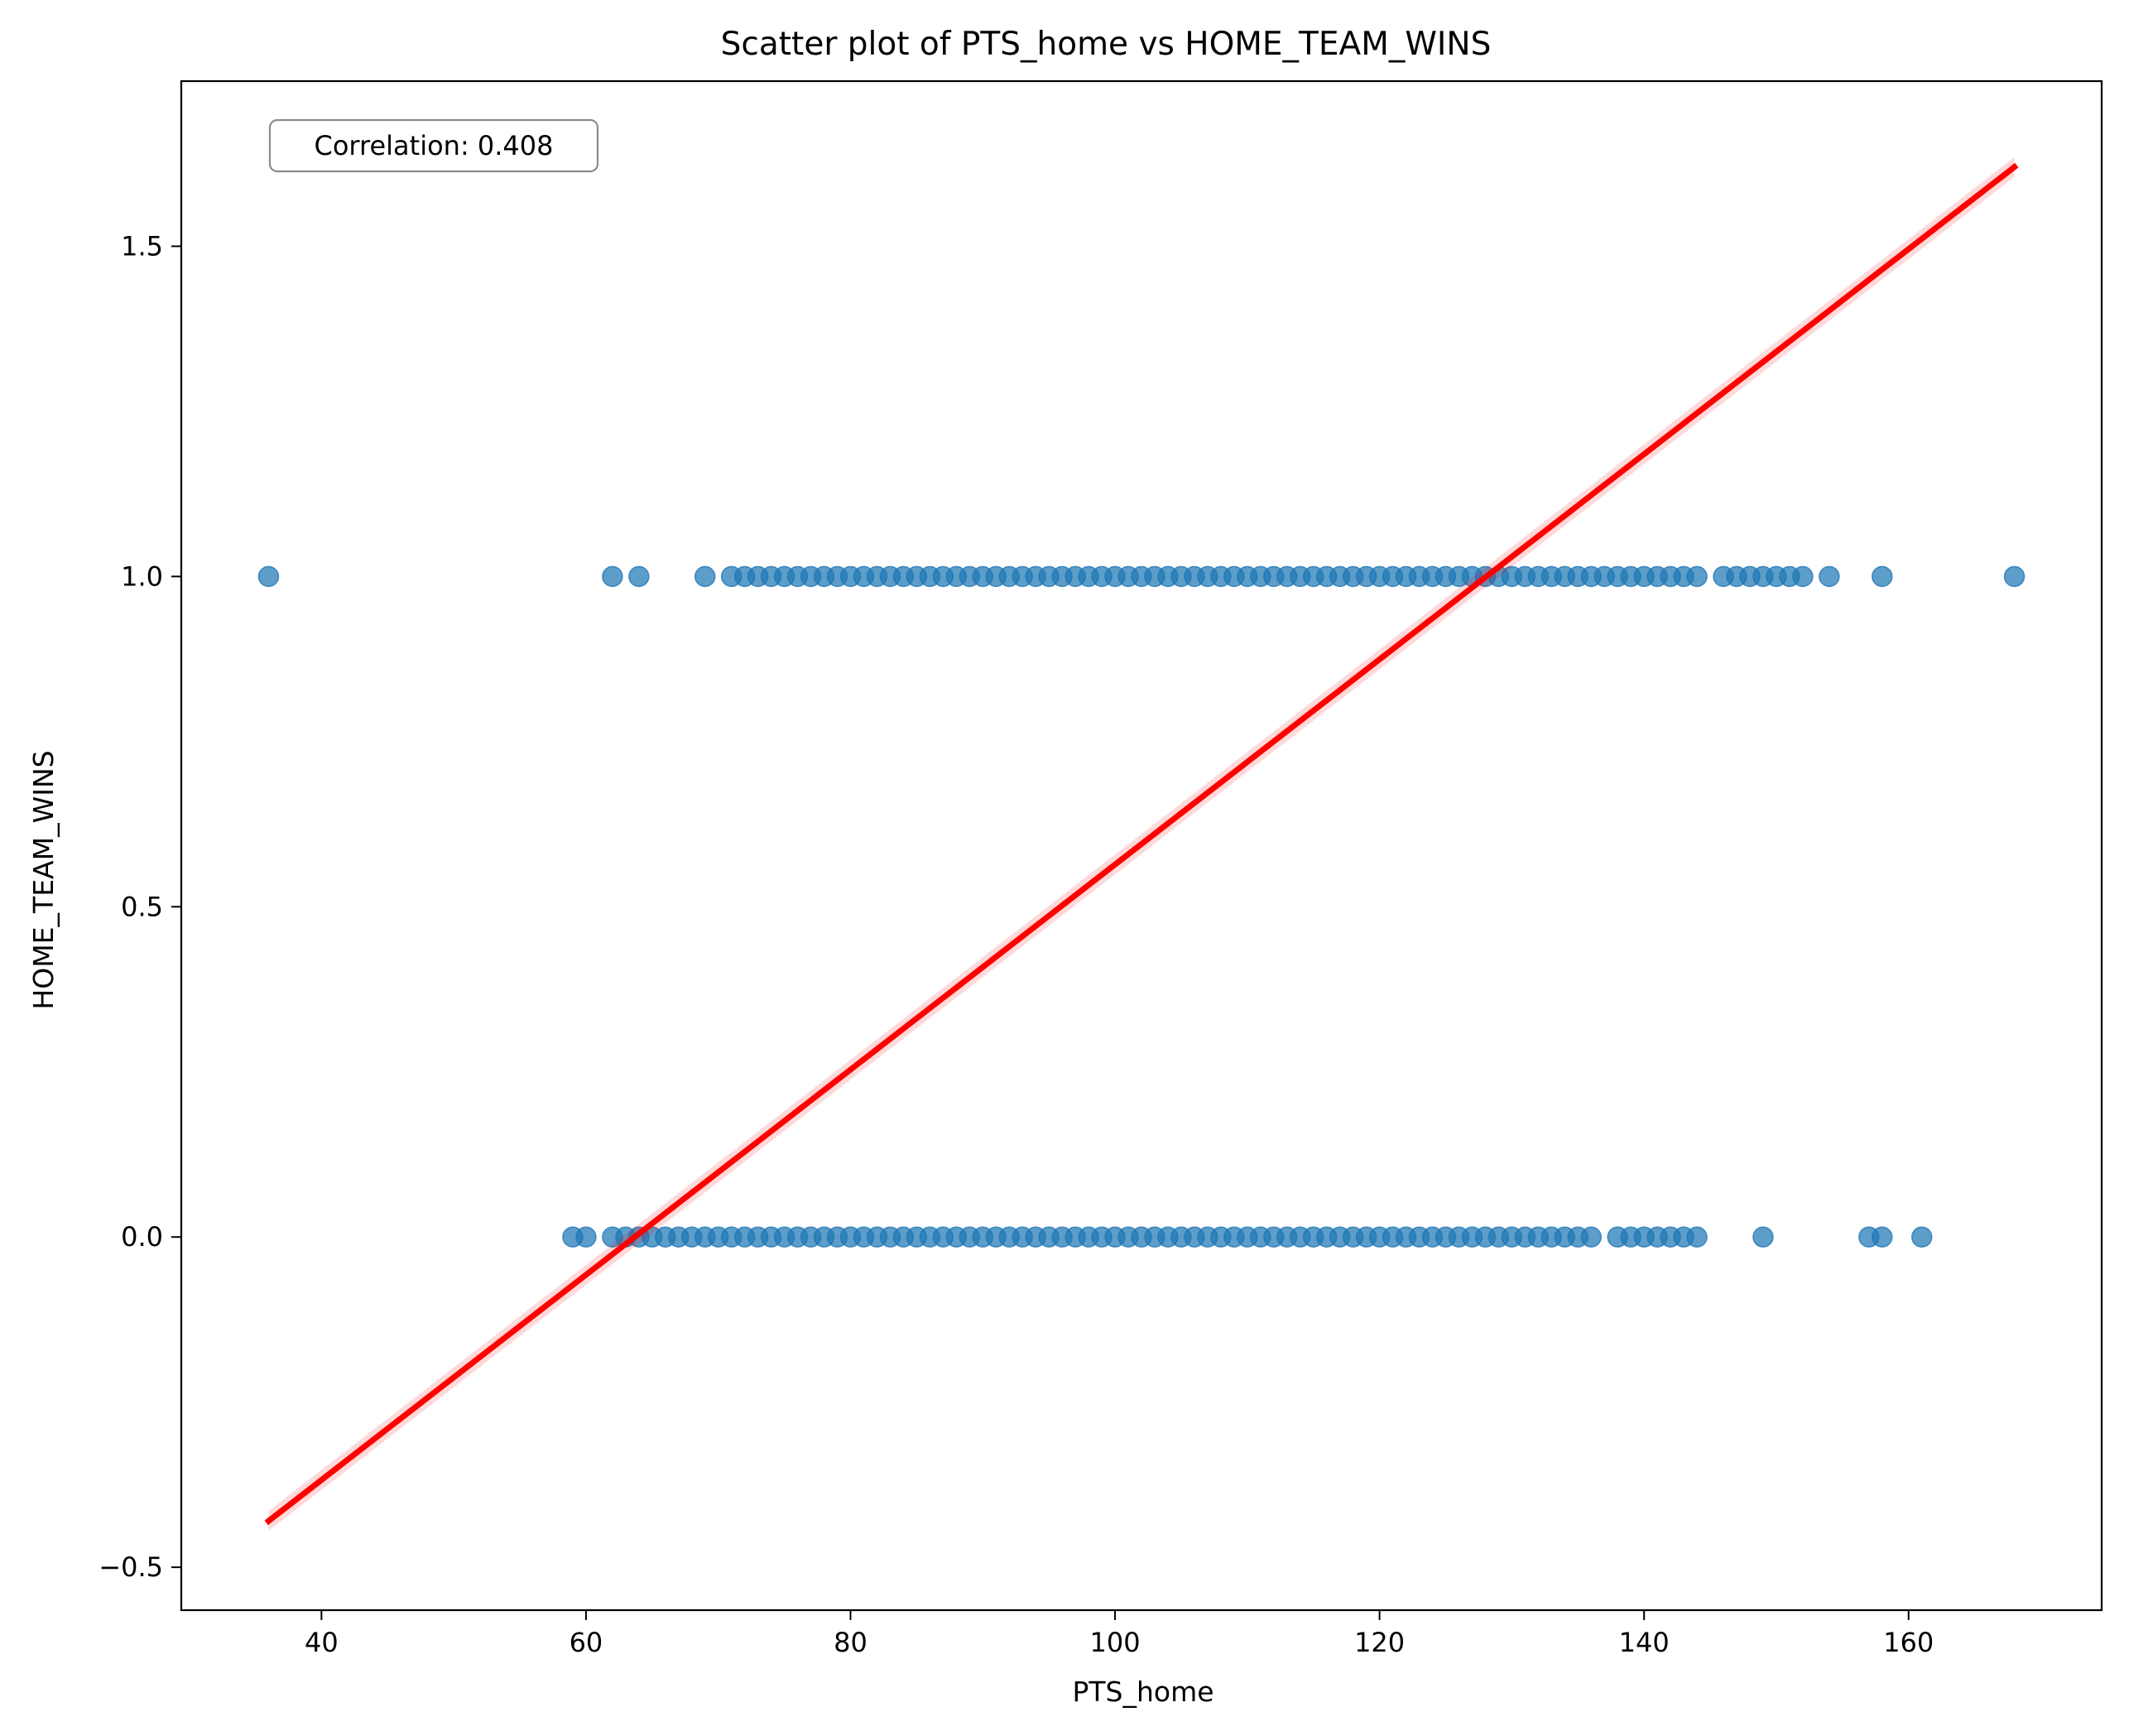 This screenshot has width=2129, height=1736. What do you see at coordinates (142, 1237) in the screenshot?
I see `y-tick-label: 0.0` at bounding box center [142, 1237].